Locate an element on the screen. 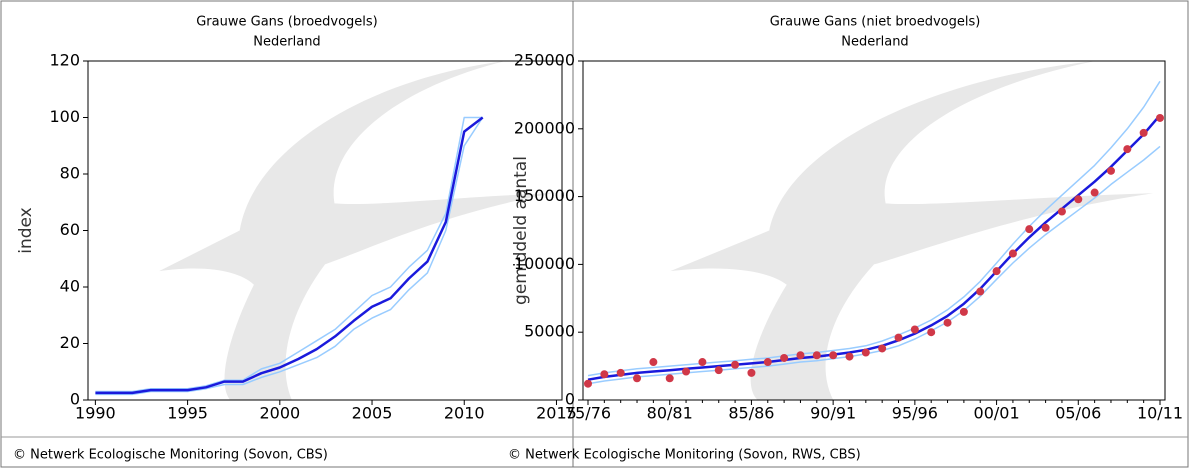  chart-title: Grauwe Gans (broedvogels) is located at coordinates (287, 22).